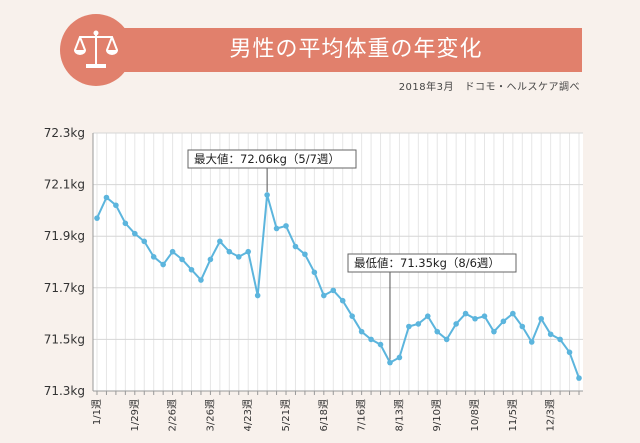  I want to click on chart-header: 男性の平均体重の年変化, so click(321, 50).